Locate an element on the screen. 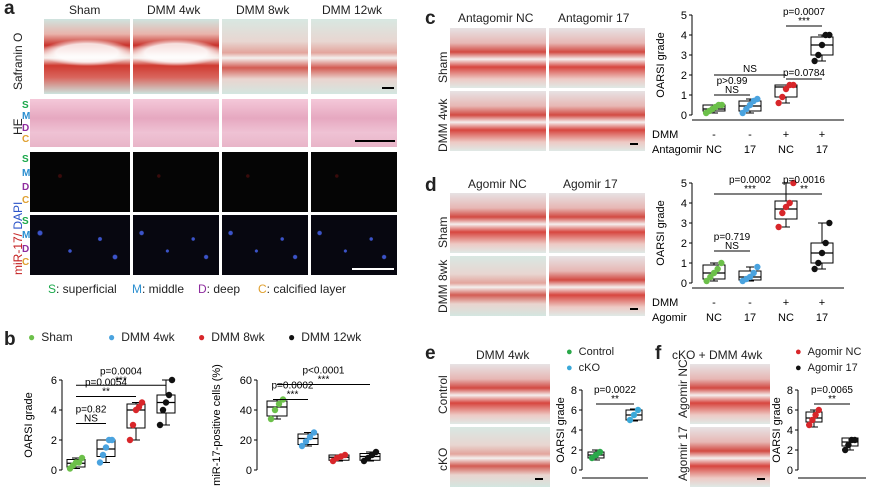  zone-letter: M is located at coordinates (26, 117).